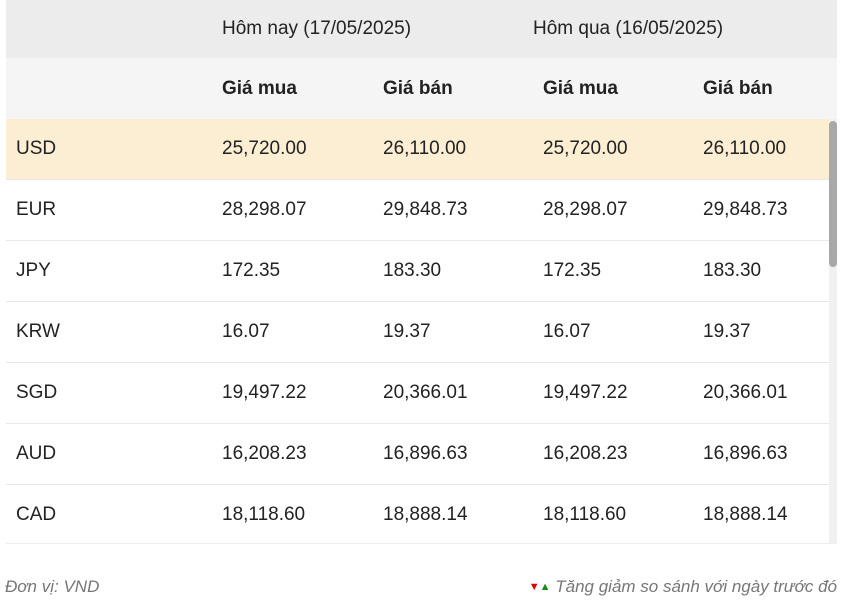 The width and height of the screenshot is (842, 609). I want to click on today-buy-header: Giá mua, so click(259, 88).